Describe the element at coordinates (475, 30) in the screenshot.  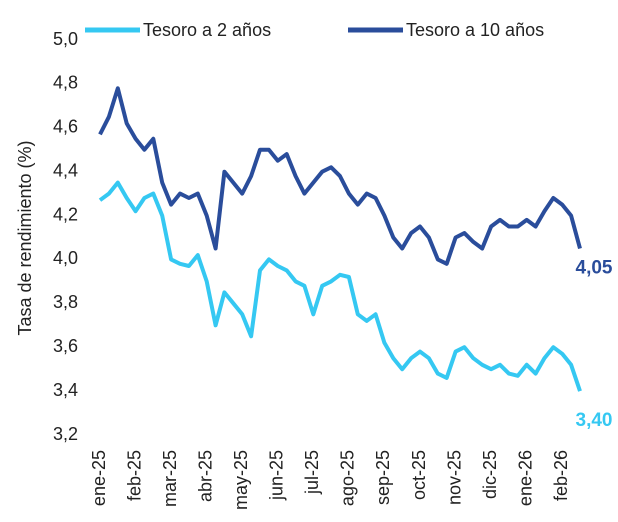
I see `legend-label: Tesoro a 10 años` at that location.